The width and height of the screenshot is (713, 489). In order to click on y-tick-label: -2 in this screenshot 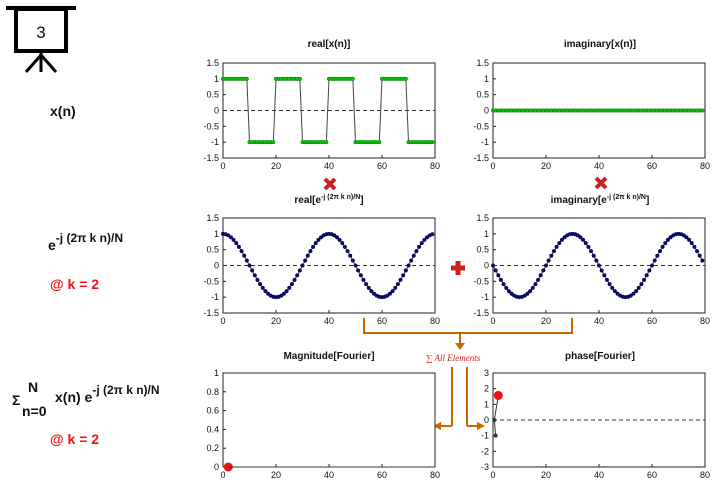, I will do `click(485, 451)`.